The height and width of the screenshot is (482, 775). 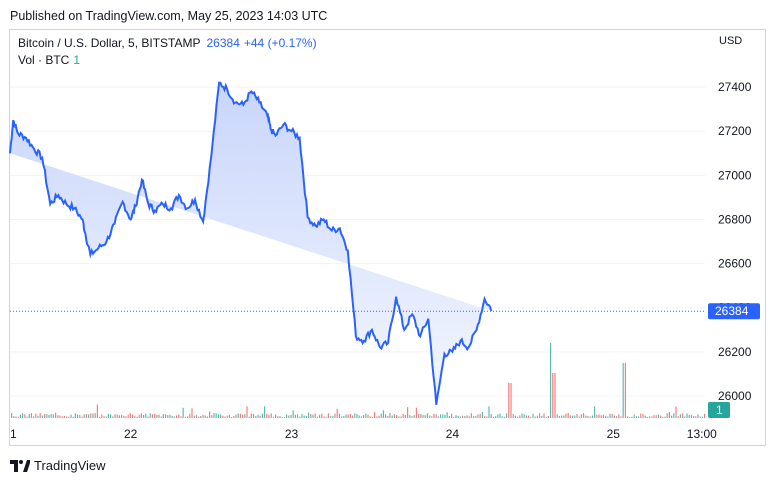 I want to click on x-tick-label: 23, so click(x=292, y=434).